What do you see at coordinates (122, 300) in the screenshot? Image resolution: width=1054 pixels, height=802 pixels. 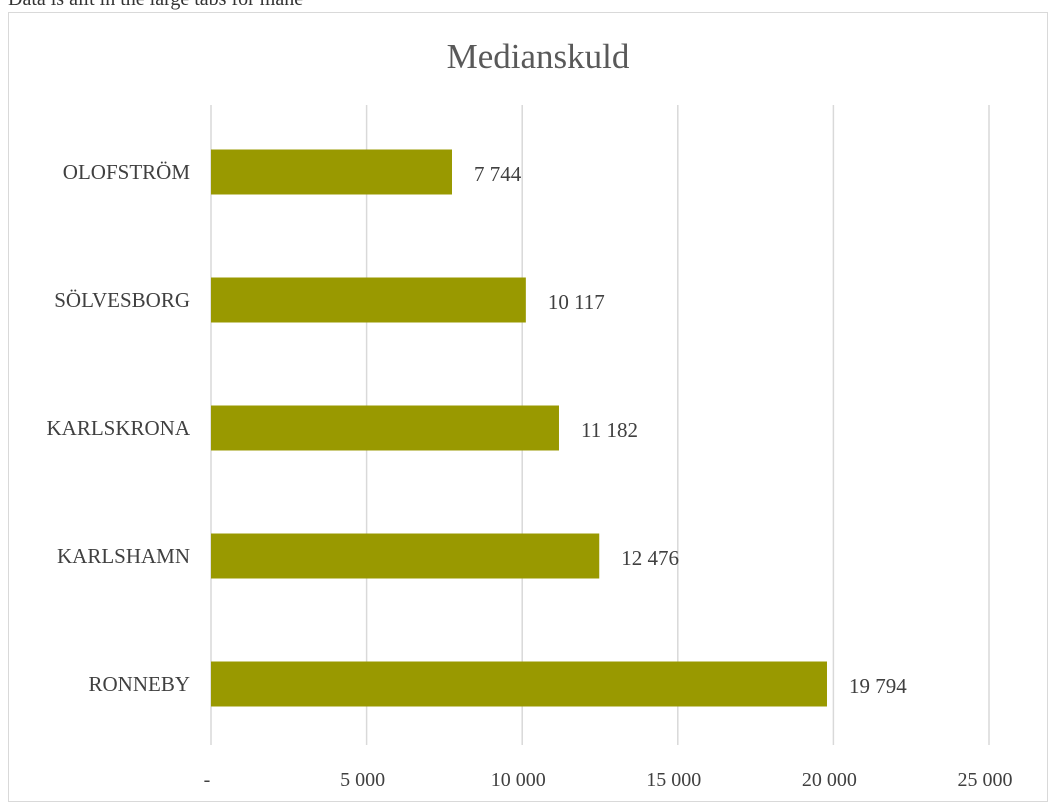 I see `category-label: SÖLVESBORG` at bounding box center [122, 300].